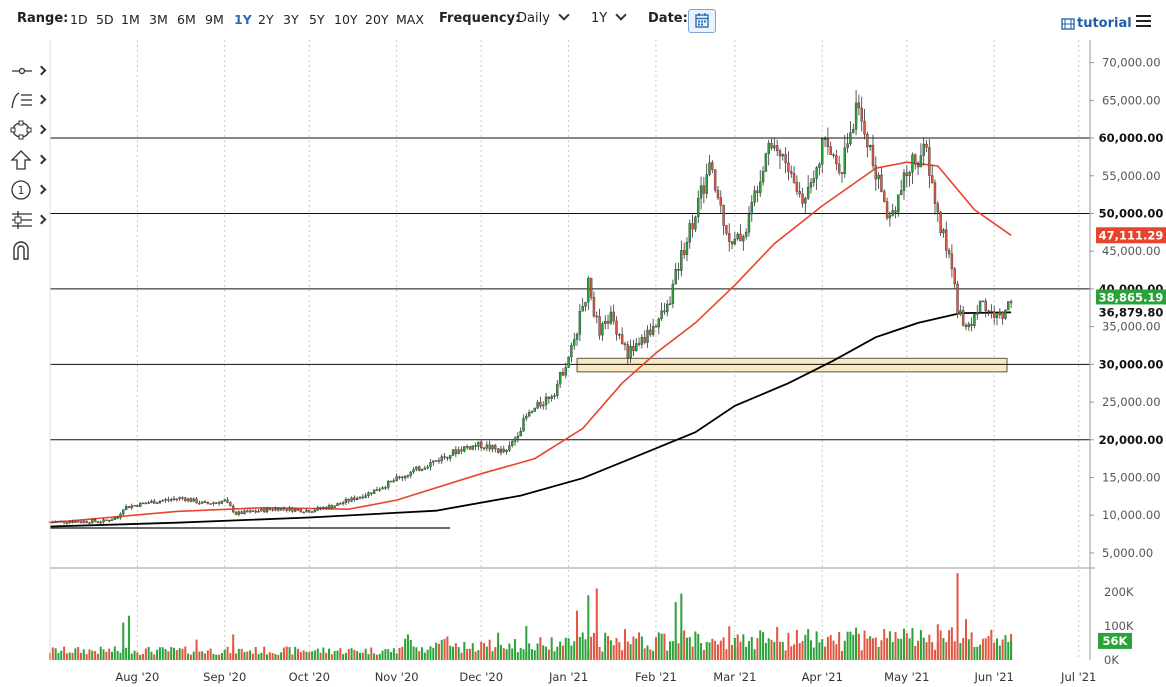  Describe the element at coordinates (1104, 23) in the screenshot. I see `tutorial-link: tutorial` at that location.